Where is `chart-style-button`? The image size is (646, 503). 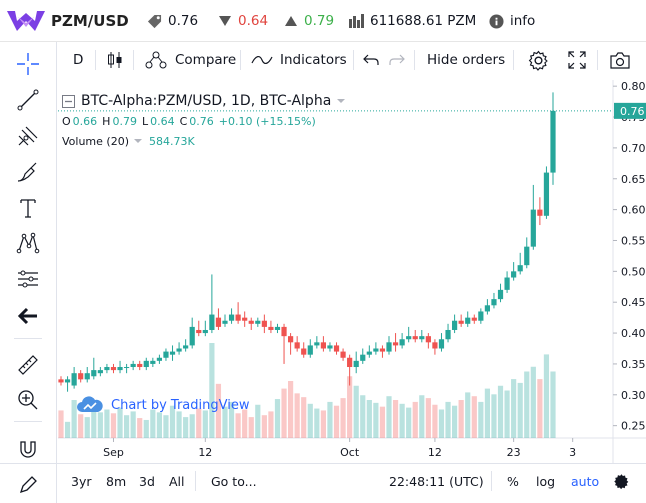
chart-style-button is located at coordinates (118, 60).